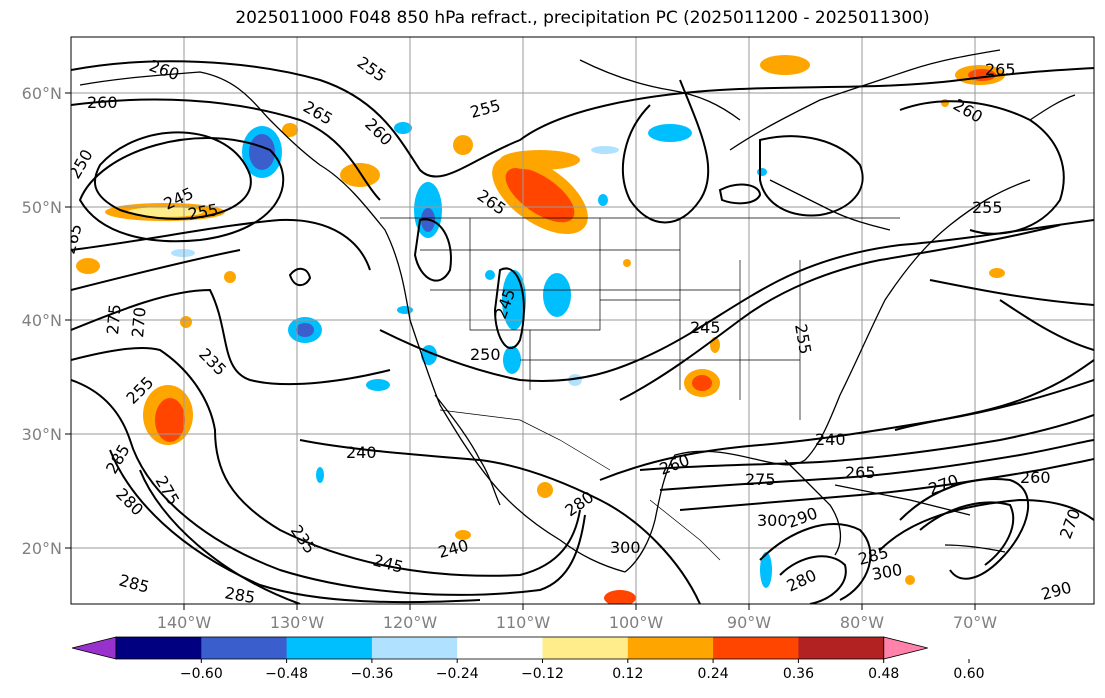 This screenshot has height=698, width=1105. What do you see at coordinates (371, 674) in the screenshot?
I see `colorbar-tick-label: −0.36` at bounding box center [371, 674].